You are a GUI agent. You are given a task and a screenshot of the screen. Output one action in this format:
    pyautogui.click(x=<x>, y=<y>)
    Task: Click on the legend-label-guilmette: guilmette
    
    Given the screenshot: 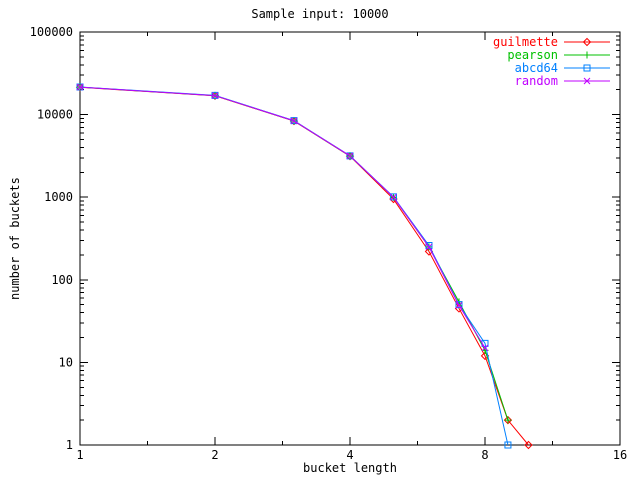 What is the action you would take?
    pyautogui.click(x=525, y=42)
    